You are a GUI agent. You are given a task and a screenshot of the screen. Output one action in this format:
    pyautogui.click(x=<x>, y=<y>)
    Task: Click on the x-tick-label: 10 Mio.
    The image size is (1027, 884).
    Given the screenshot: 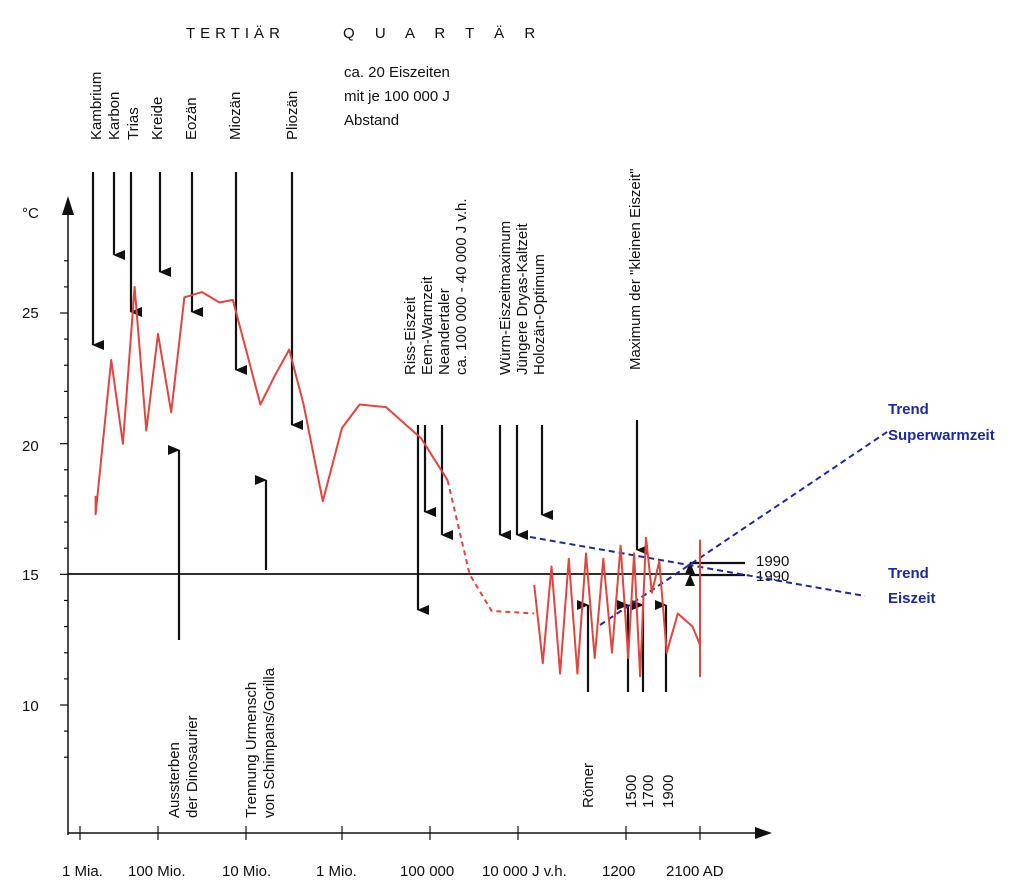 What is the action you would take?
    pyautogui.click(x=246, y=871)
    